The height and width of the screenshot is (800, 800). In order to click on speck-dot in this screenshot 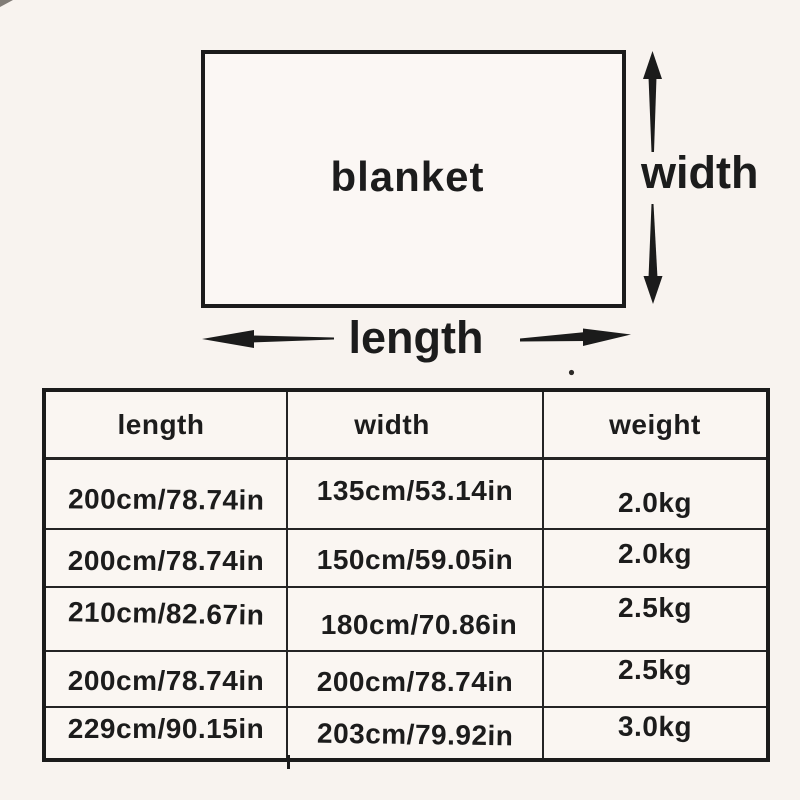, I will do `click(571, 372)`.